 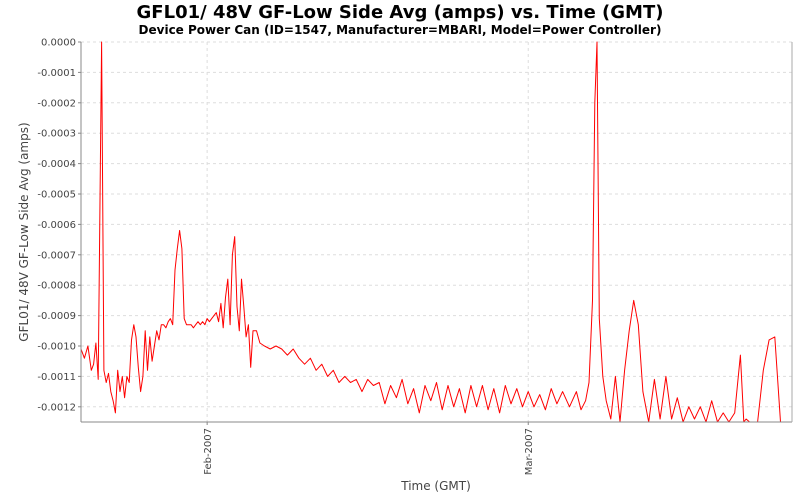 I want to click on y-tick-label: -0.0008, so click(x=56, y=286).